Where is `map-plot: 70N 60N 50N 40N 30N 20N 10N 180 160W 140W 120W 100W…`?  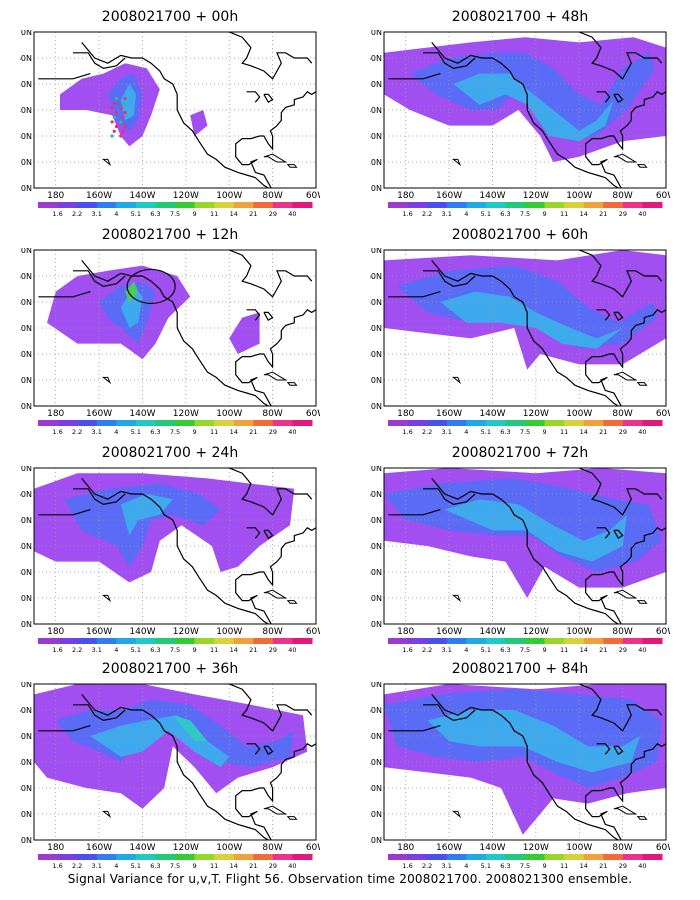
map-plot: 70N 60N 50N 40N 30N 20N 10N 180 160W 140W 120W 100W… is located at coordinates (170, 560).